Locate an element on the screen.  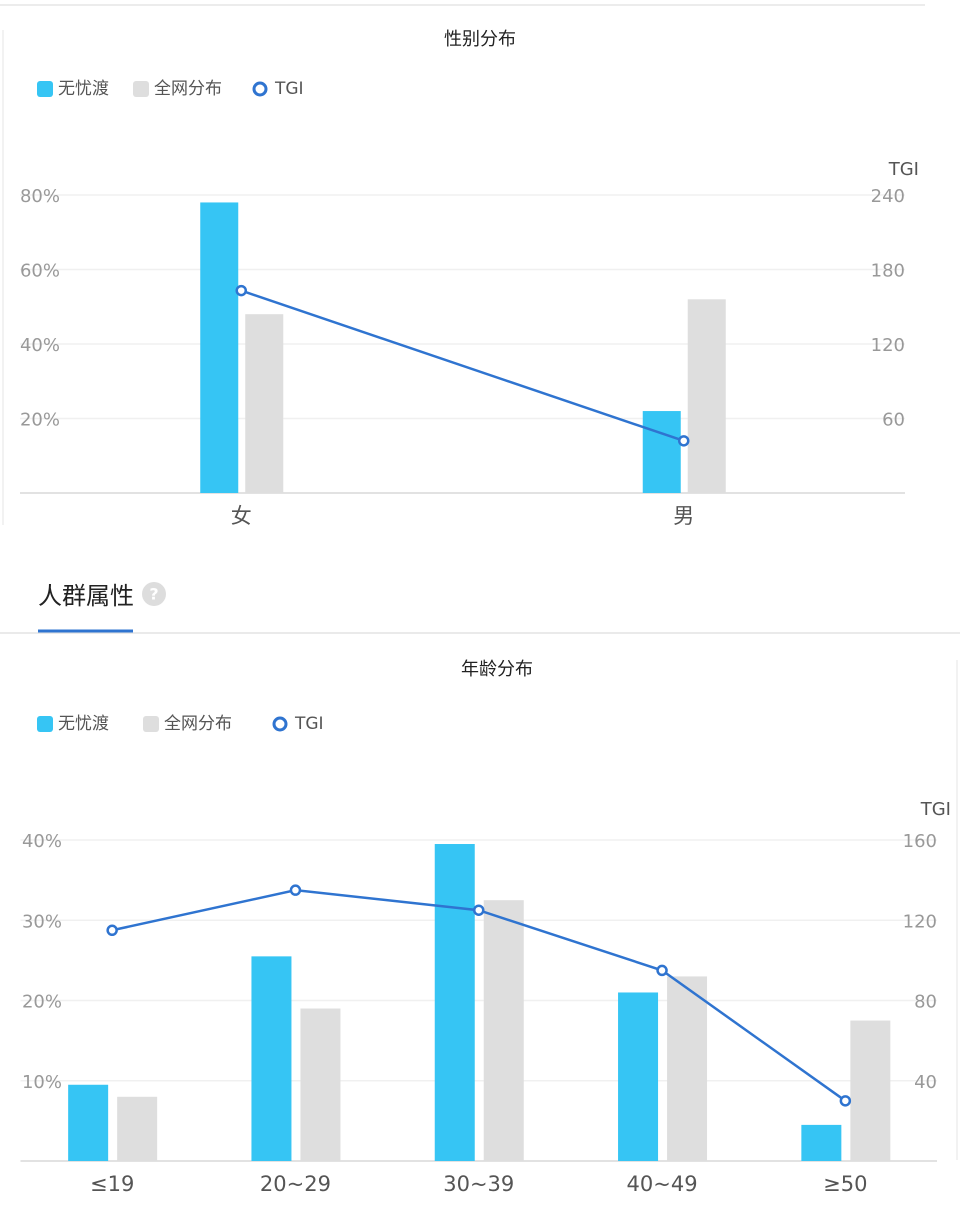
chart-title: 性别分布 is located at coordinates (480, 39).